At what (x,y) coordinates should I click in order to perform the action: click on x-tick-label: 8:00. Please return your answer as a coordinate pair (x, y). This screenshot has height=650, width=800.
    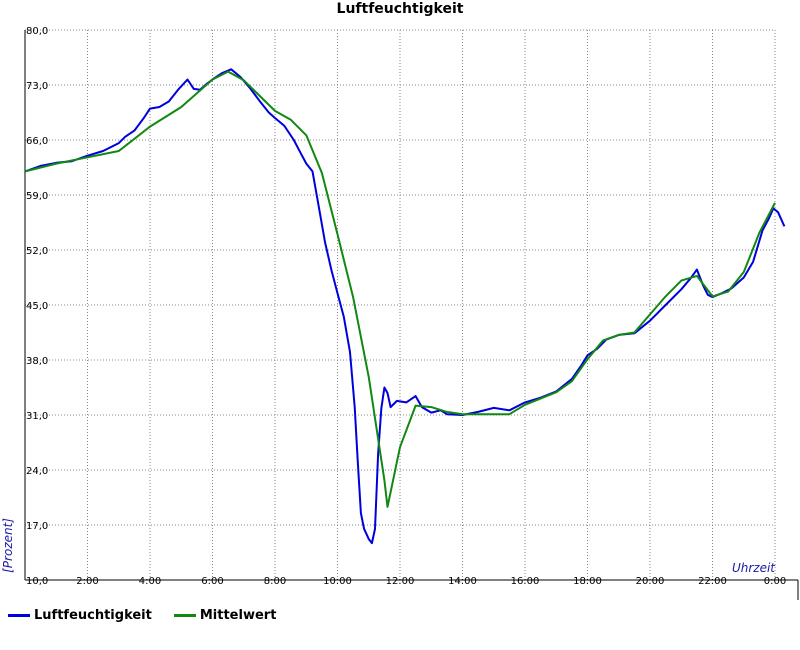
    Looking at the image, I should click on (275, 581).